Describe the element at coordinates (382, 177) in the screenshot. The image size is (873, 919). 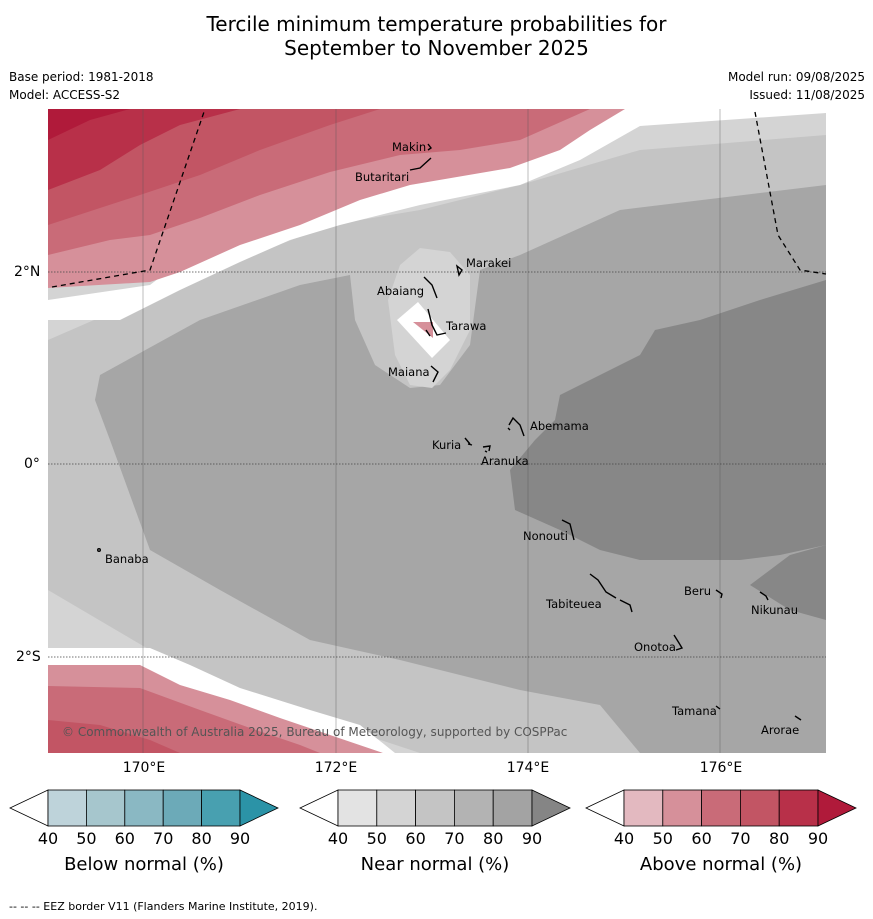
I see `label-butaritari: Butaritari` at that location.